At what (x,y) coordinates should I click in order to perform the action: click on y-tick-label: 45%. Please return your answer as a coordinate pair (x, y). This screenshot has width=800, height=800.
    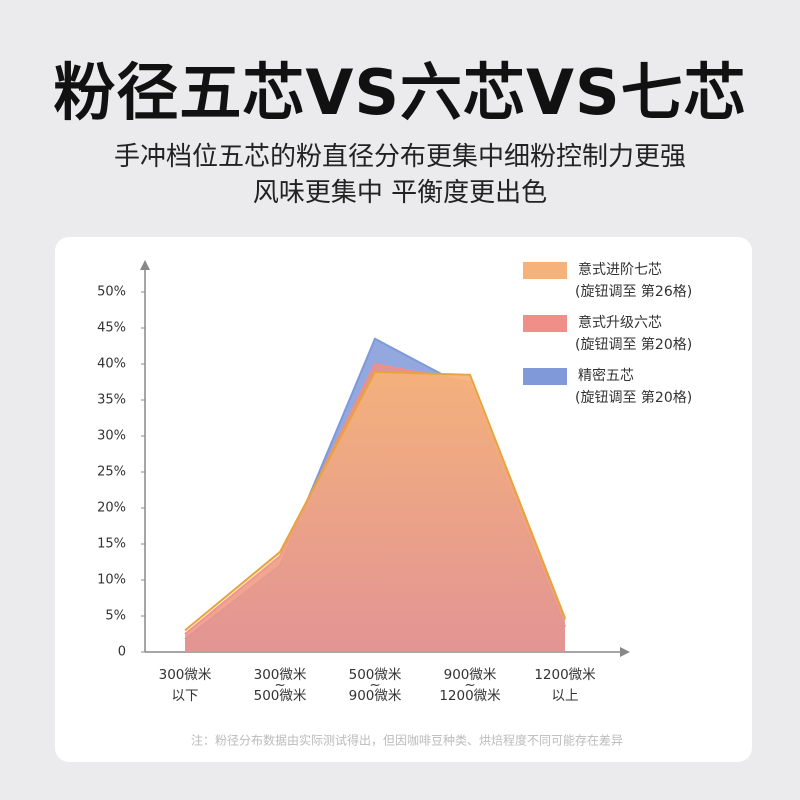
    Looking at the image, I should click on (111, 328).